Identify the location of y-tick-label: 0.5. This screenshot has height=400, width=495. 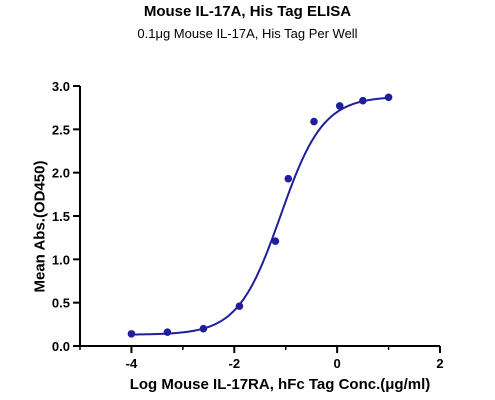
(61, 303).